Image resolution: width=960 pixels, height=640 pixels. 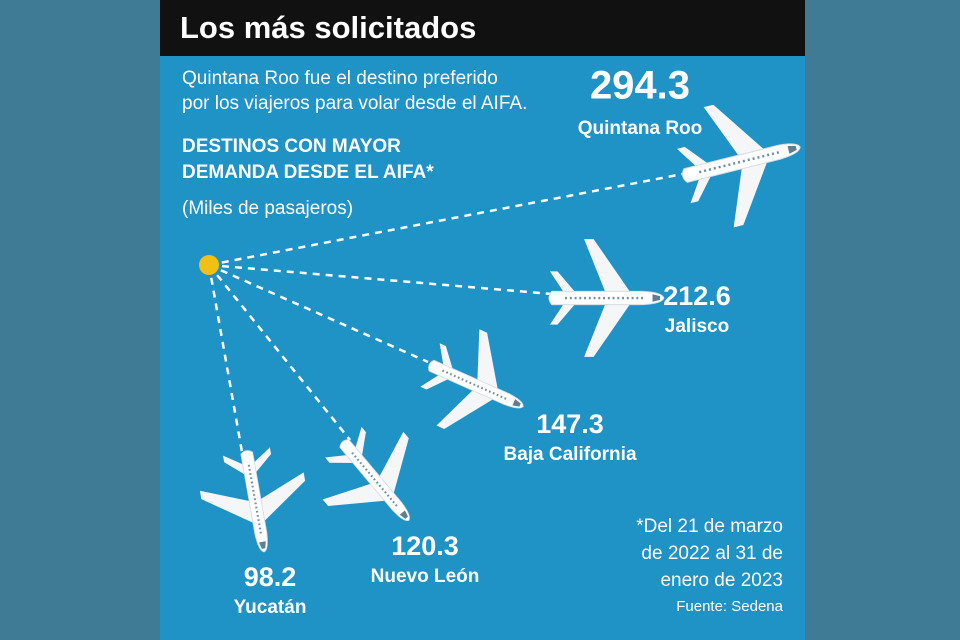 I want to click on destination-value: 120.3, so click(x=425, y=546).